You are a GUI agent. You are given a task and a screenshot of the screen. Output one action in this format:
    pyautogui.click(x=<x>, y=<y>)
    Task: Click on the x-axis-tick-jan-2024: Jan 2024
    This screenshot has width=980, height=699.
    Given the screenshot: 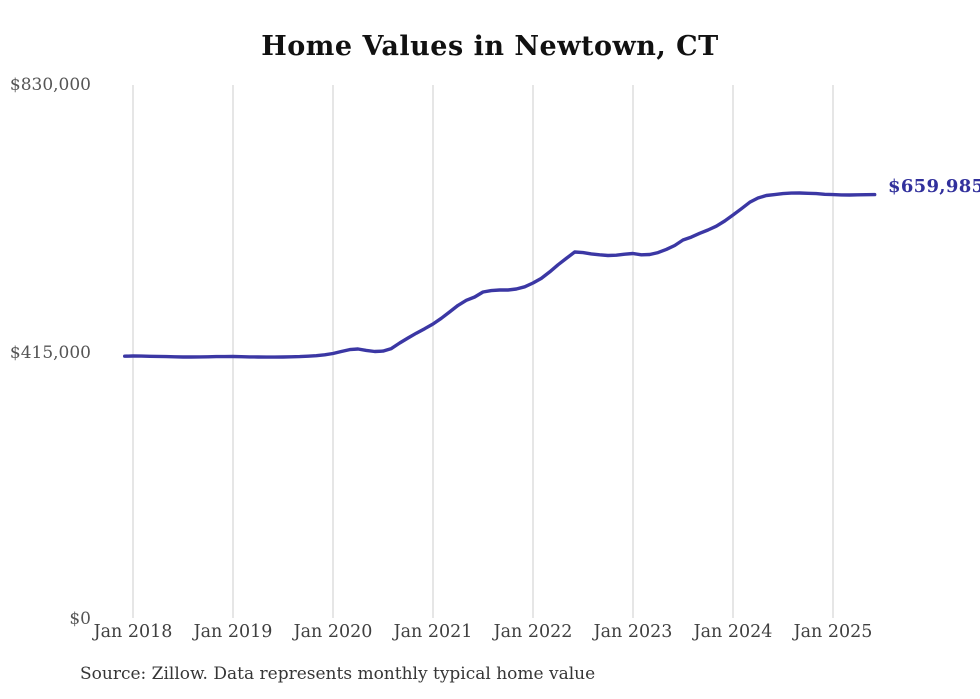 What is the action you would take?
    pyautogui.click(x=733, y=632)
    